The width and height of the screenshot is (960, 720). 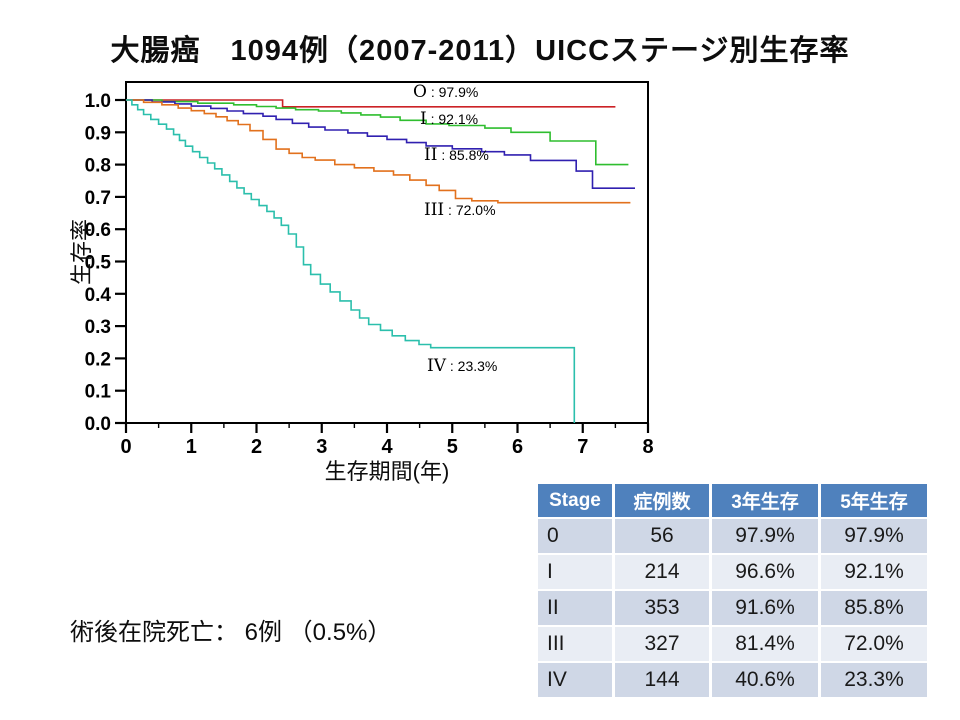 I want to click on table-cell: 85.8%, so click(x=874, y=608).